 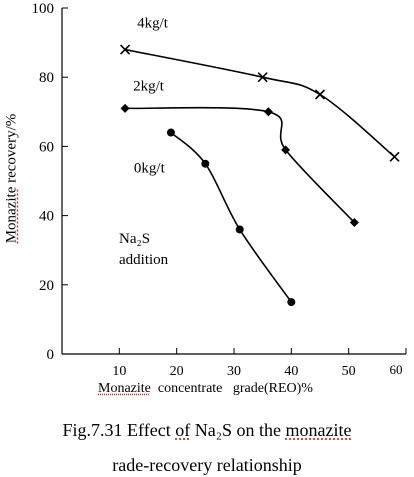 I want to click on series-label: 4kg/t, so click(x=153, y=24).